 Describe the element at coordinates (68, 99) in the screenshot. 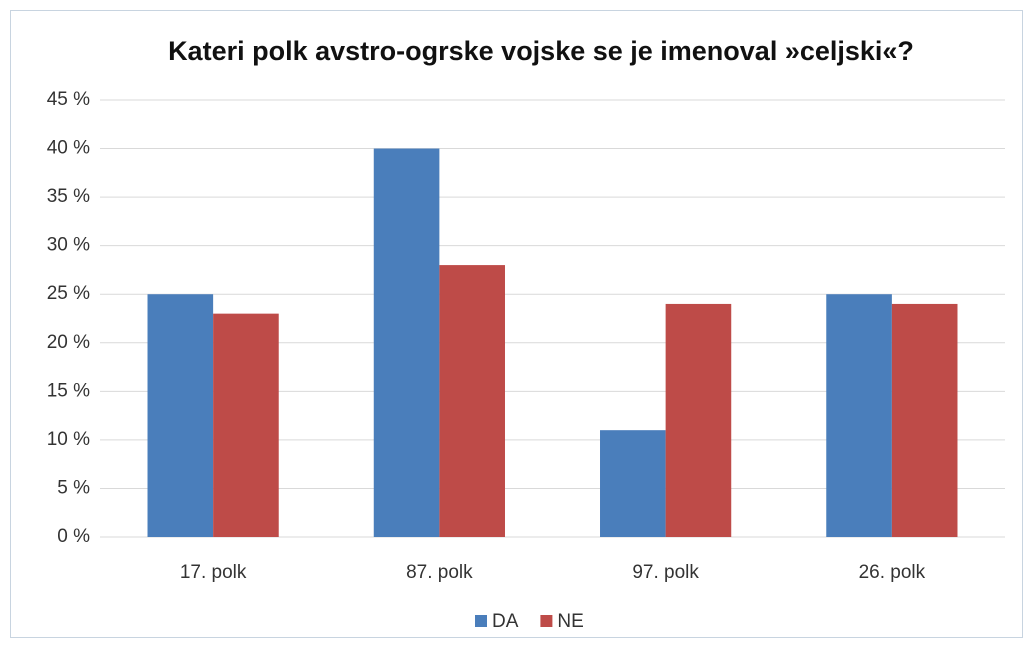

I see `y-tick-label: 45 %` at that location.